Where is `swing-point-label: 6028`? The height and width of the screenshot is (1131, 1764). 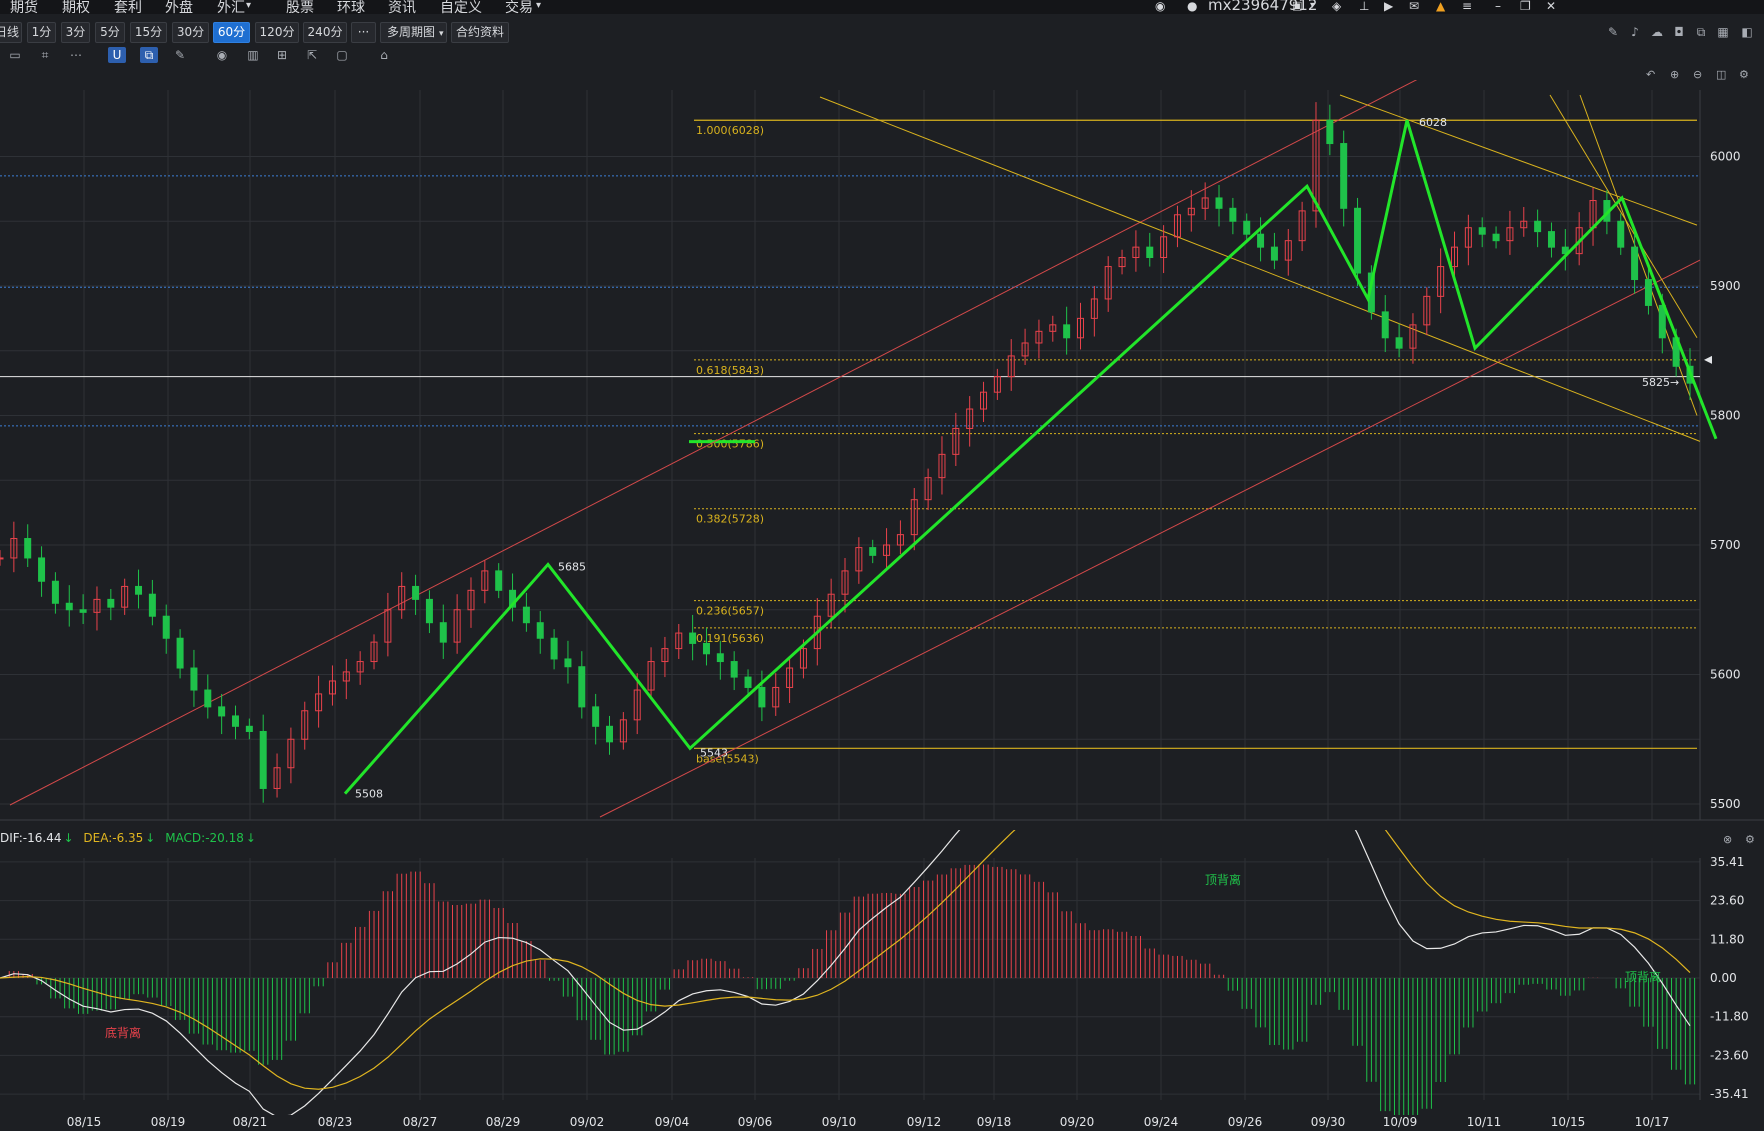 swing-point-label: 6028 is located at coordinates (1433, 122).